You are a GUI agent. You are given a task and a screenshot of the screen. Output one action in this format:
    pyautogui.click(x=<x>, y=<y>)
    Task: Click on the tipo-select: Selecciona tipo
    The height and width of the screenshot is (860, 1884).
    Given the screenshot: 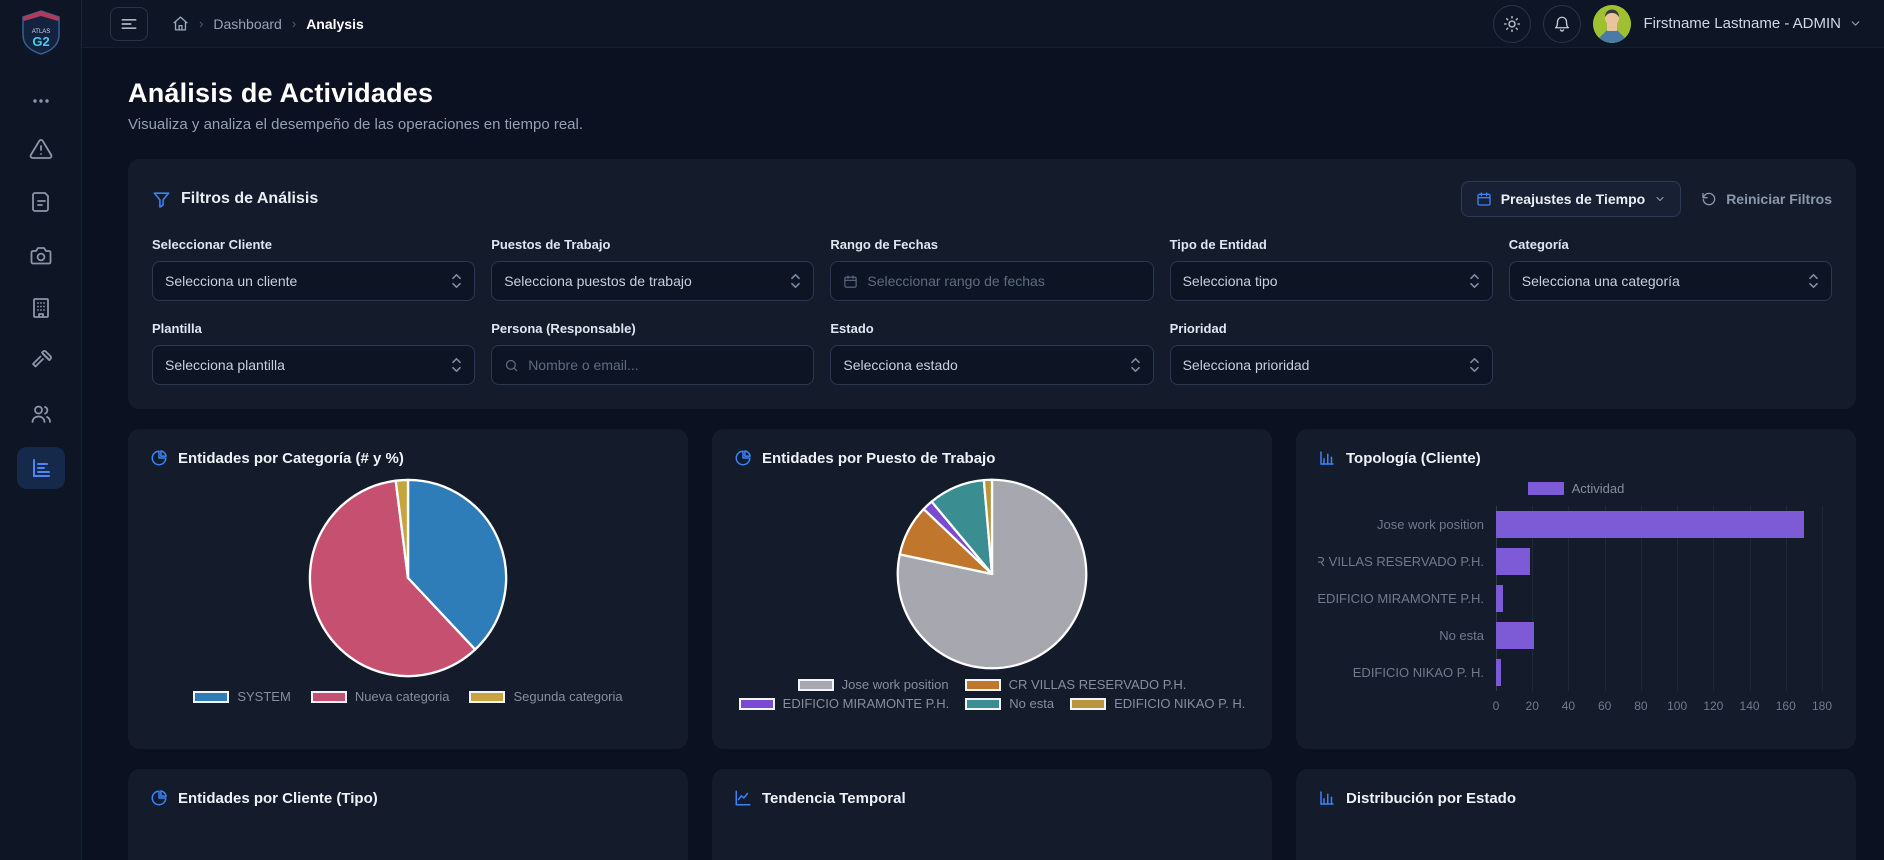 What is the action you would take?
    pyautogui.click(x=1331, y=281)
    